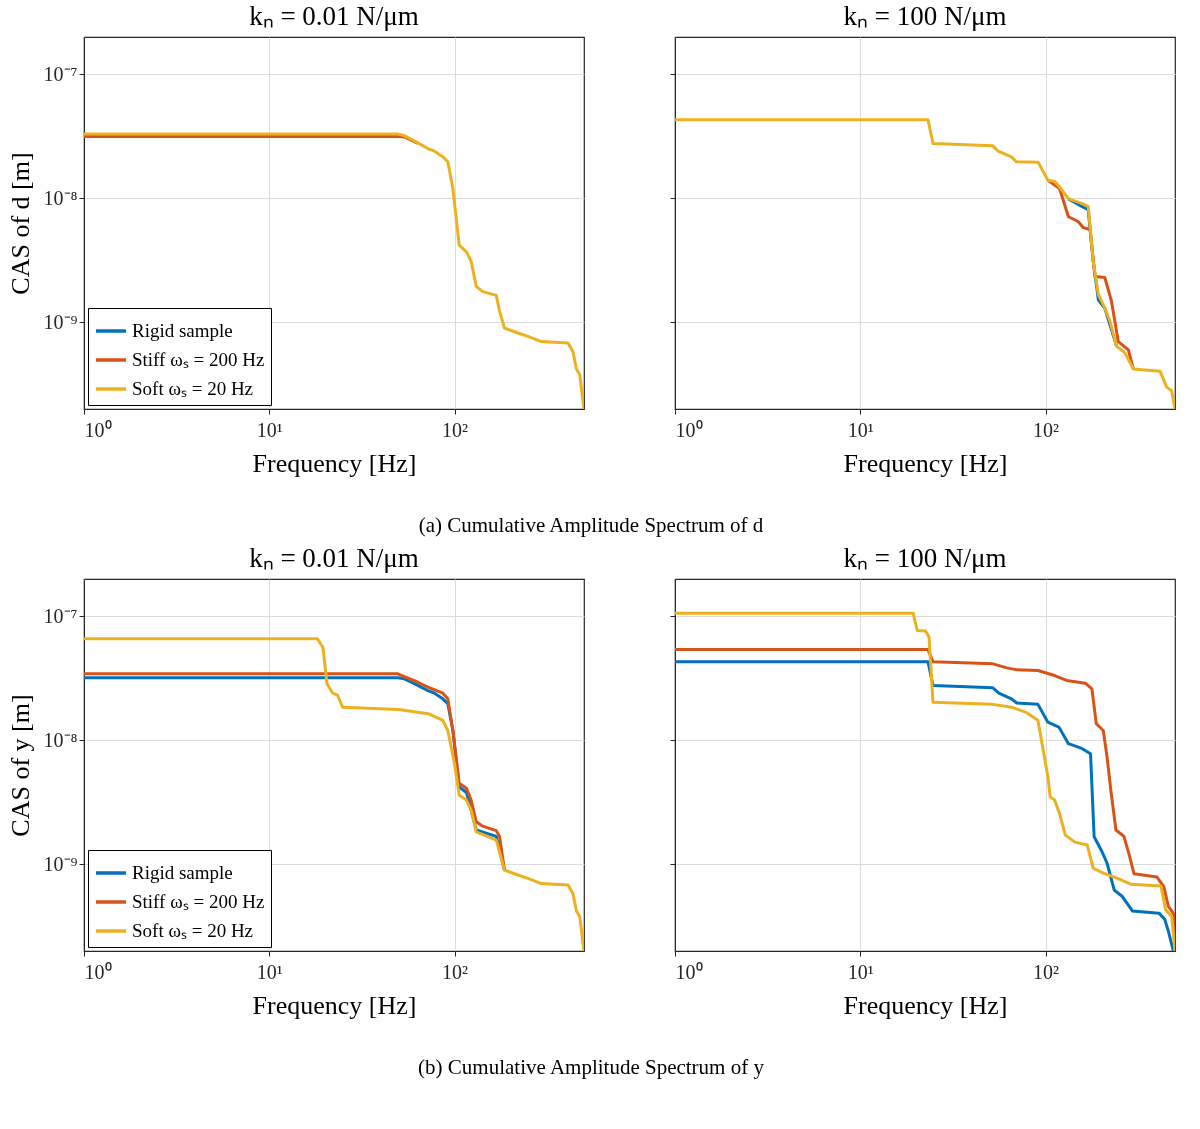  Describe the element at coordinates (591, 1066) in the screenshot. I see `text: (b) Cumulative Amplitude Spectrum of y` at that location.